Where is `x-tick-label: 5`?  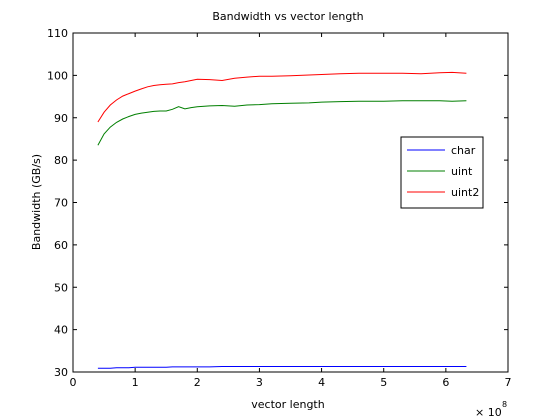
x-tick-label: 5 is located at coordinates (383, 382).